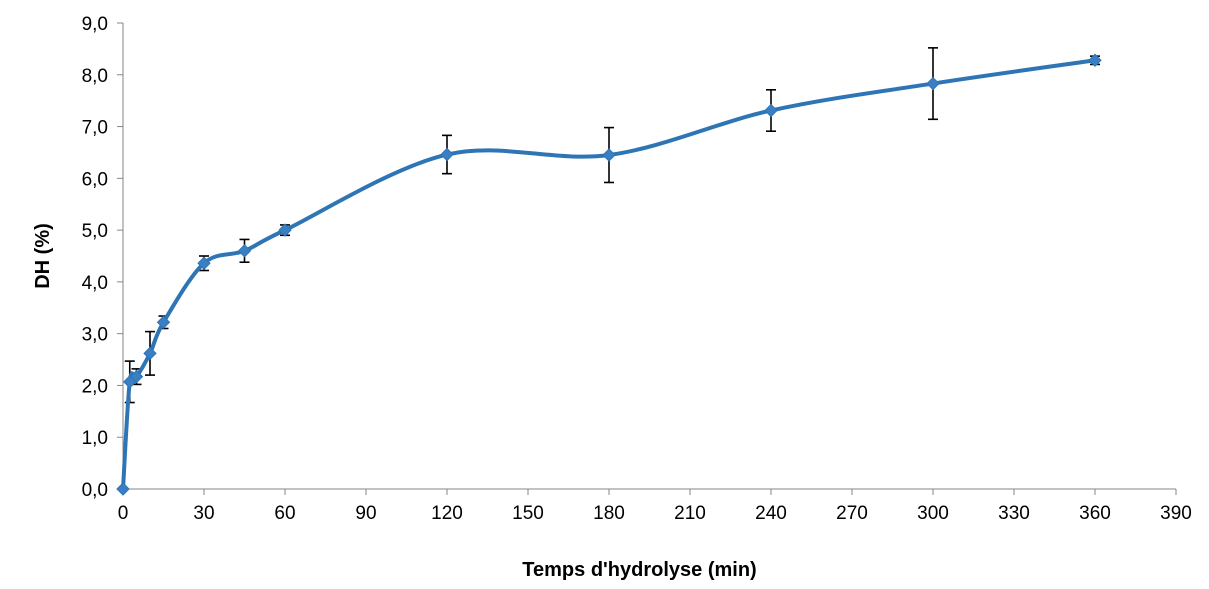  What do you see at coordinates (1176, 513) in the screenshot?
I see `x-tick-label: 390` at bounding box center [1176, 513].